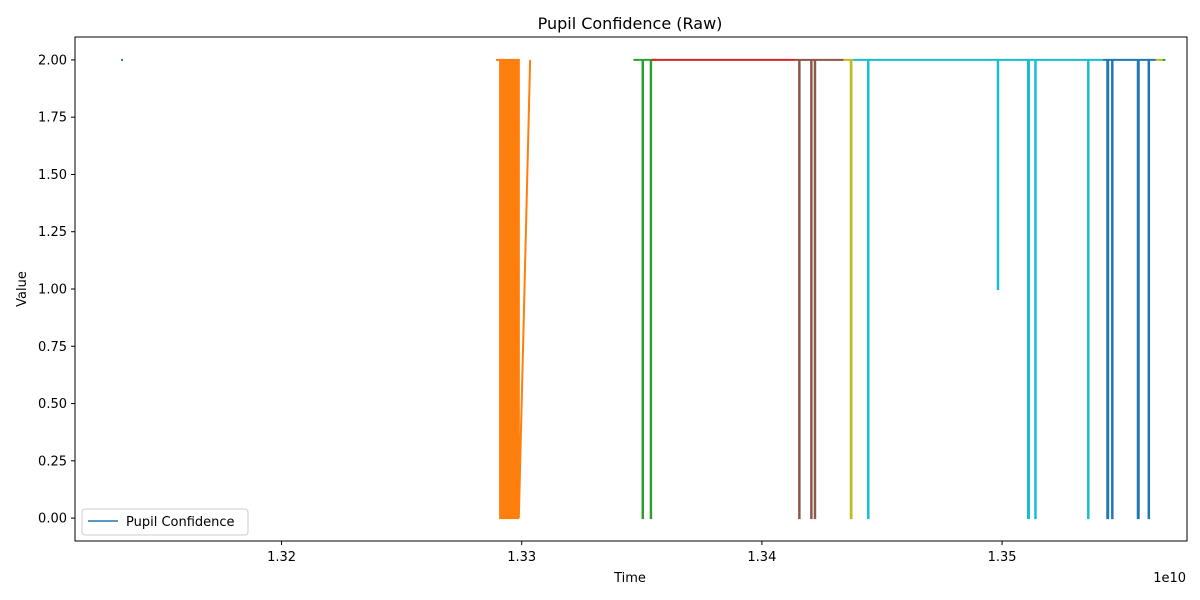  Describe the element at coordinates (52, 290) in the screenshot. I see `y-tick-label: 1.00` at that location.